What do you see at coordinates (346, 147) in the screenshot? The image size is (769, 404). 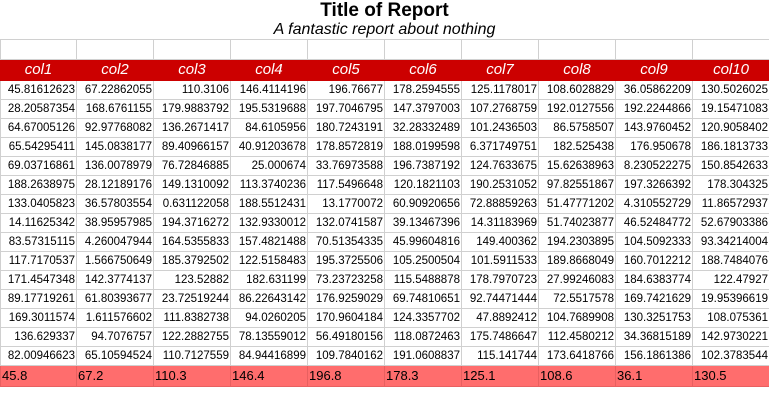 I see `table-cell: 178.8572819` at bounding box center [346, 147].